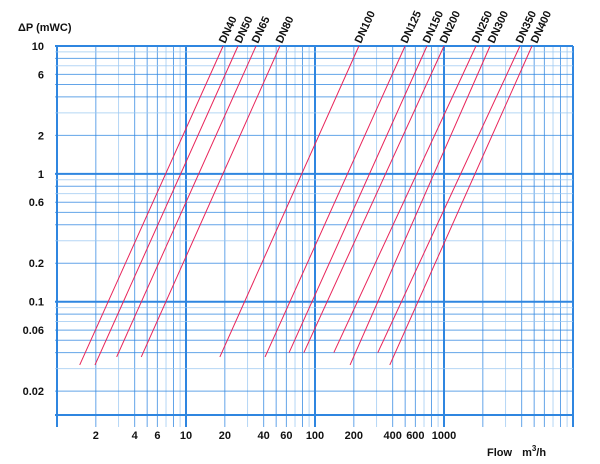 The image size is (600, 464). Describe the element at coordinates (38, 47) in the screenshot. I see `y-tick-label: 10` at that location.